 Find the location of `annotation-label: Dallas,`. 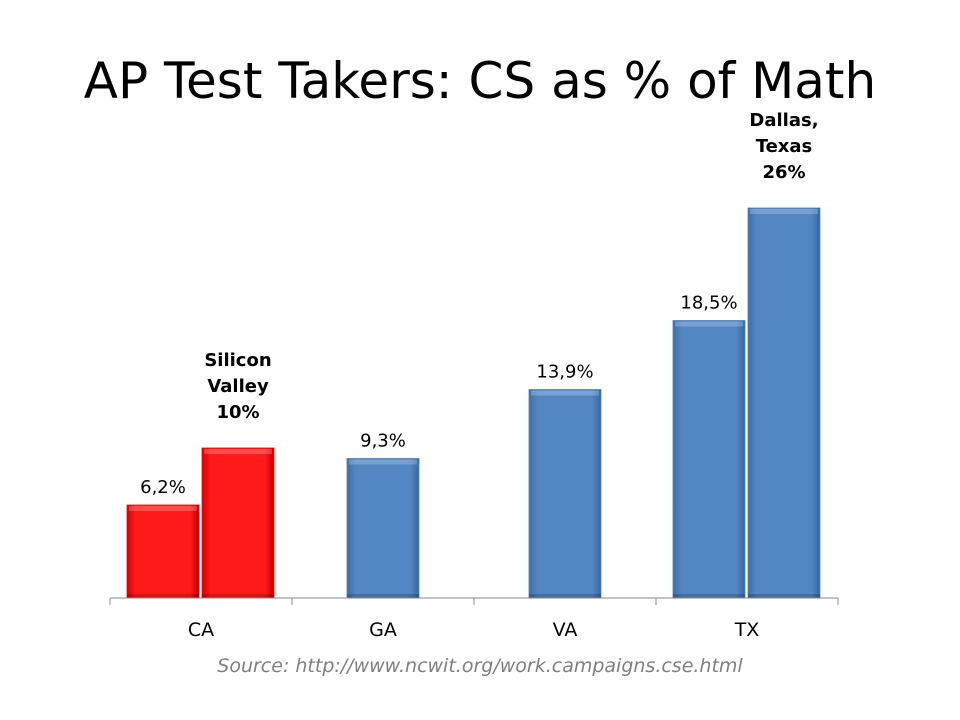

annotation-label: Dallas, is located at coordinates (783, 120).